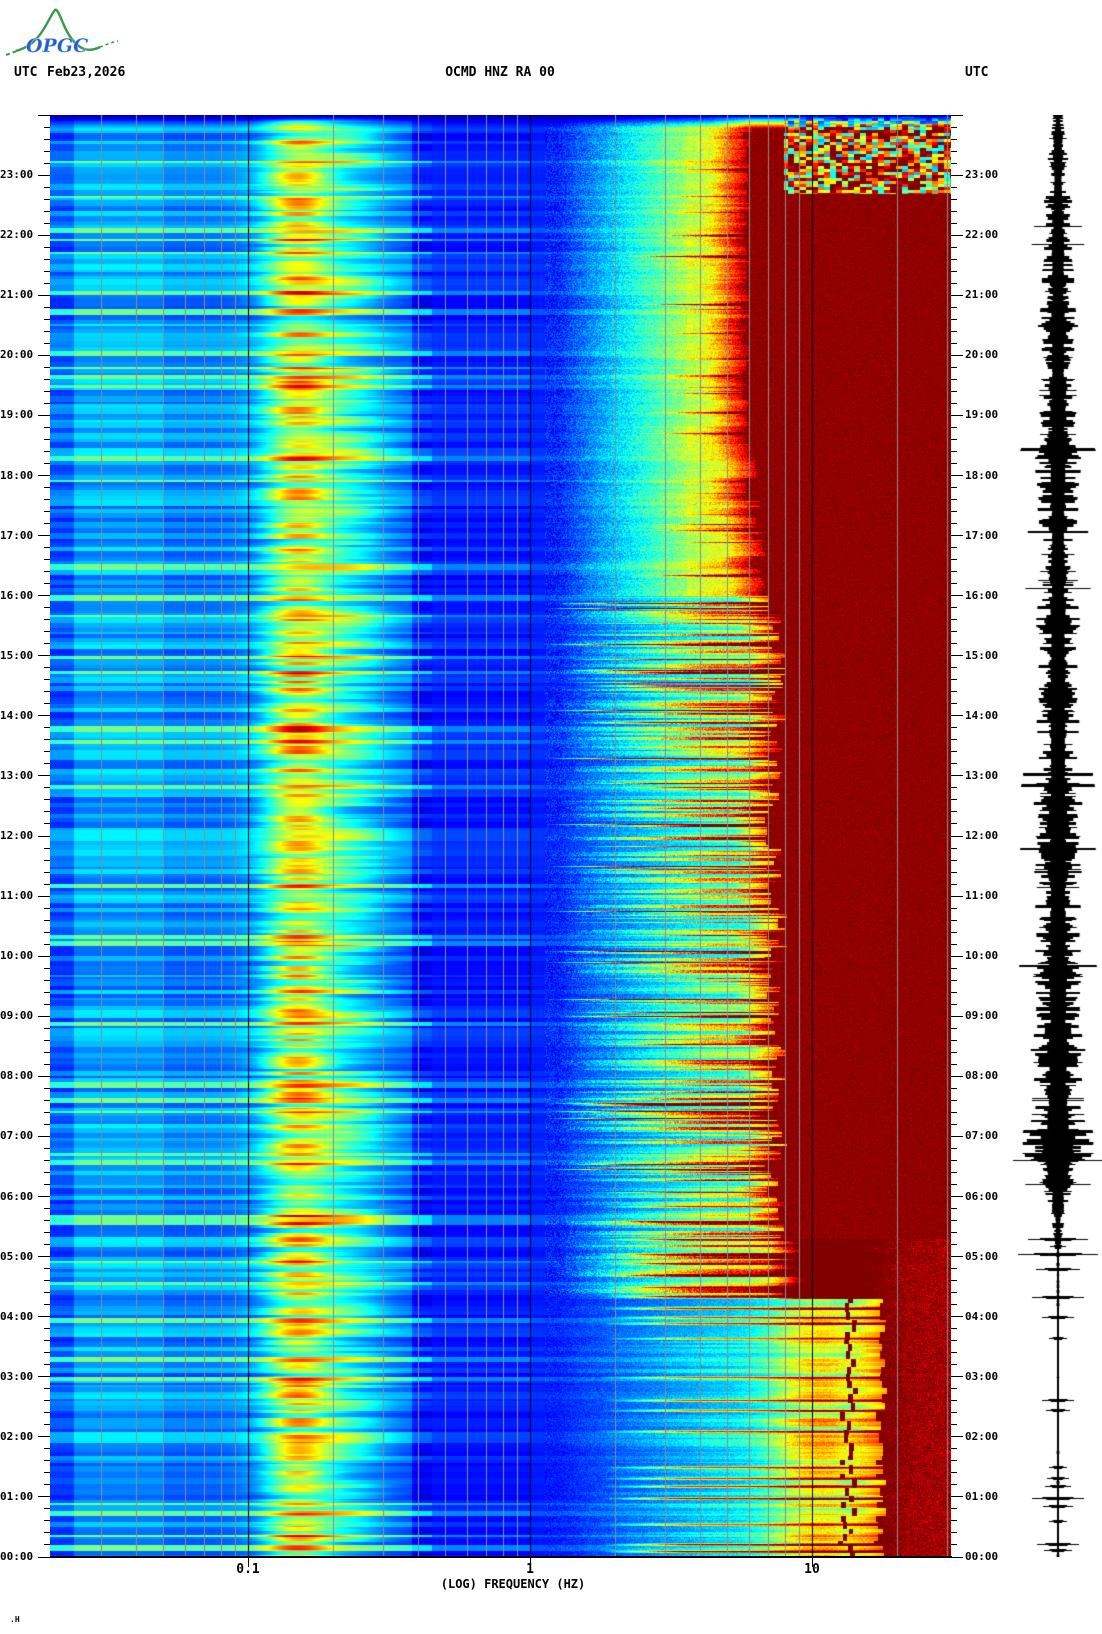 The width and height of the screenshot is (1102, 1634). Describe the element at coordinates (17, 775) in the screenshot. I see `time-label-left: 13:00` at that location.